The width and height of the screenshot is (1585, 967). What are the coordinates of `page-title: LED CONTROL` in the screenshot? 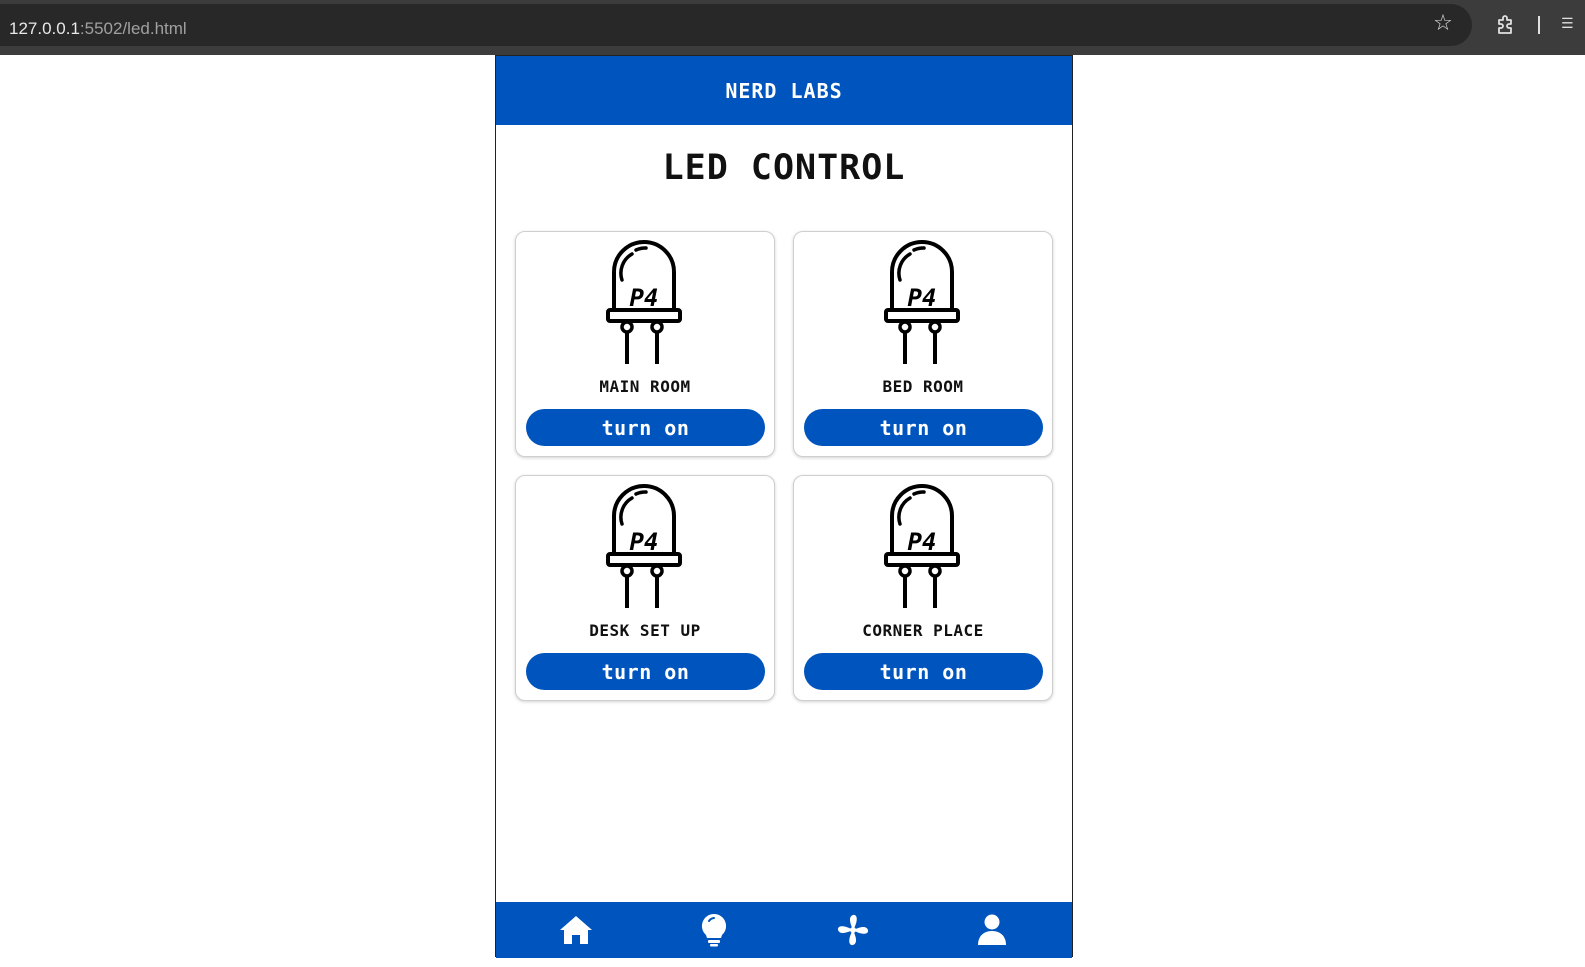 It's located at (784, 168).